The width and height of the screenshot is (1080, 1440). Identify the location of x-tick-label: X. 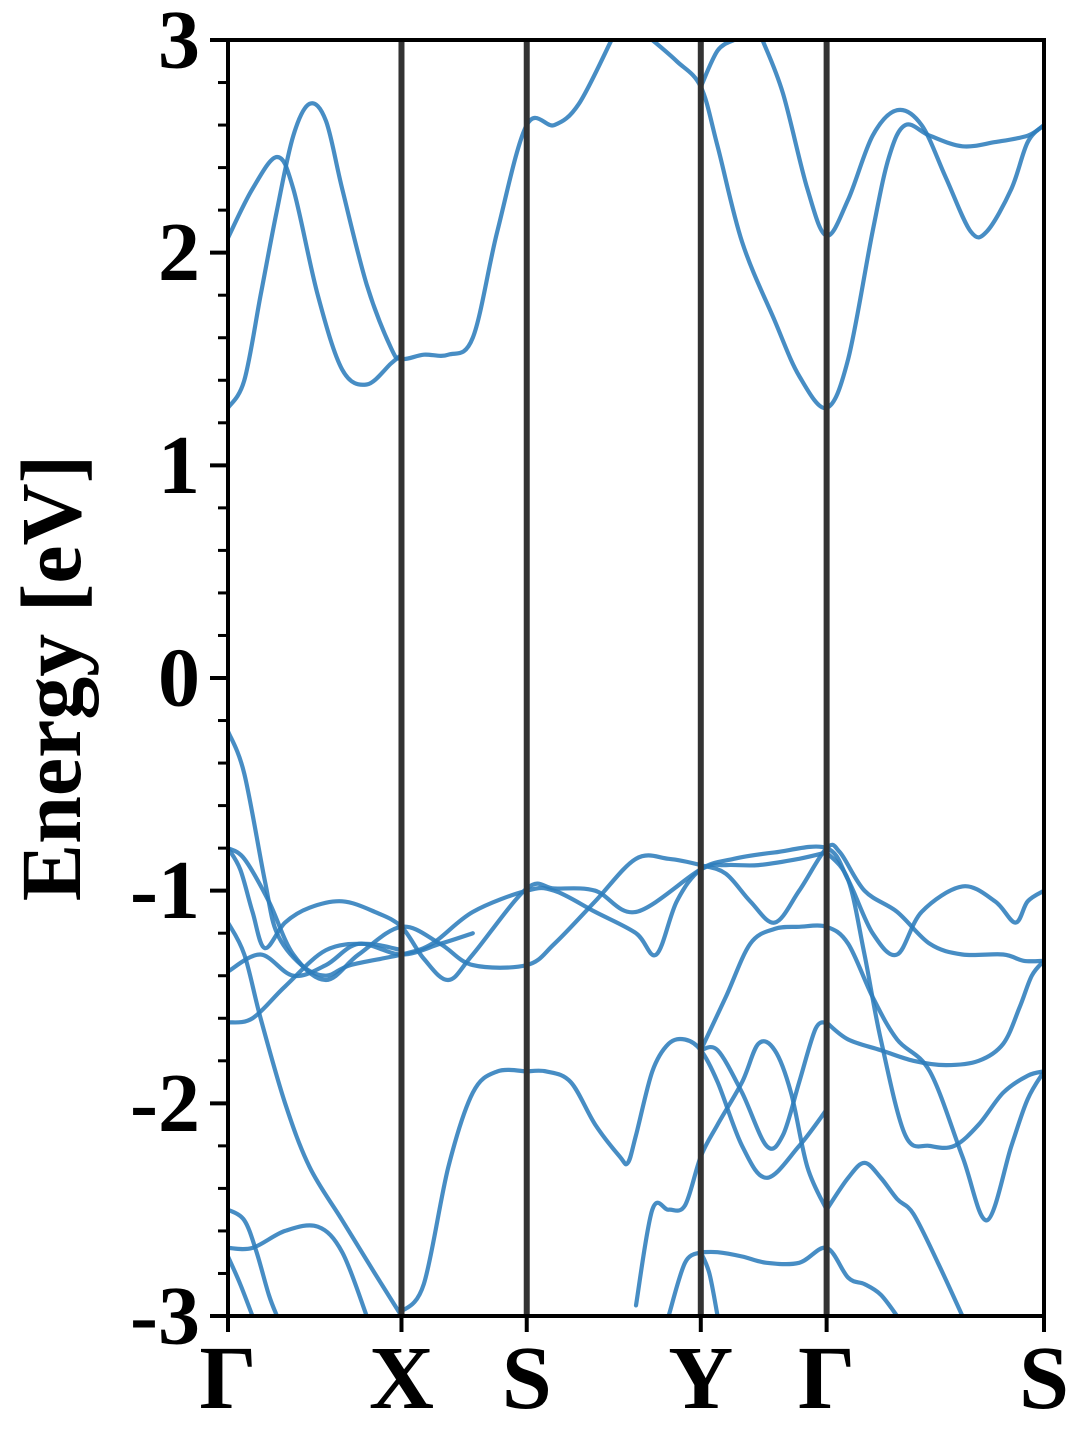
(401, 1378).